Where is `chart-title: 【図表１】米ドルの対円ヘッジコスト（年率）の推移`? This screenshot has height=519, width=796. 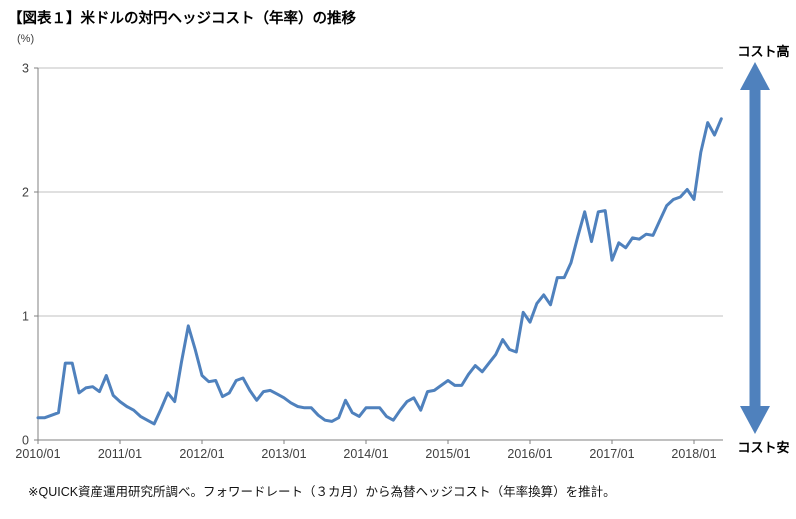
chart-title: 【図表１】米ドルの対円ヘッジコスト（年率）の推移 is located at coordinates (182, 19).